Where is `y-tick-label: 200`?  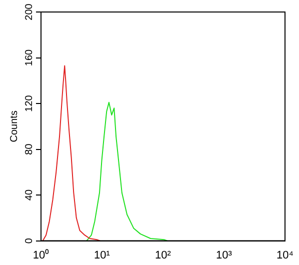 y-tick-label: 200 is located at coordinates (29, 11).